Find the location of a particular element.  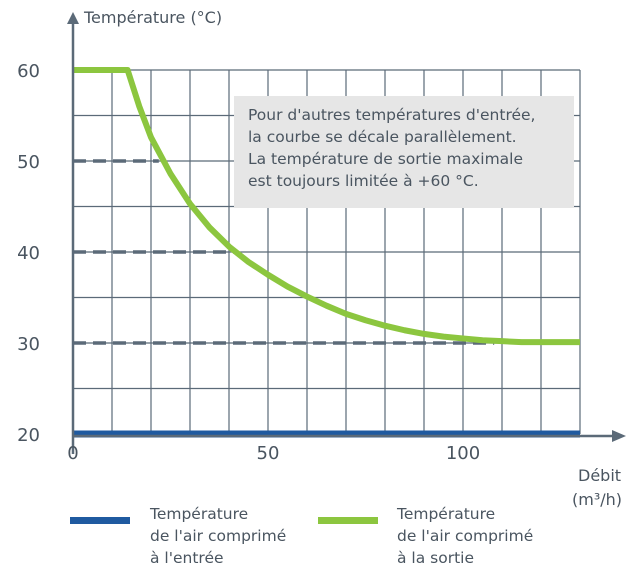

x-tick-label: 100 is located at coordinates (463, 453).